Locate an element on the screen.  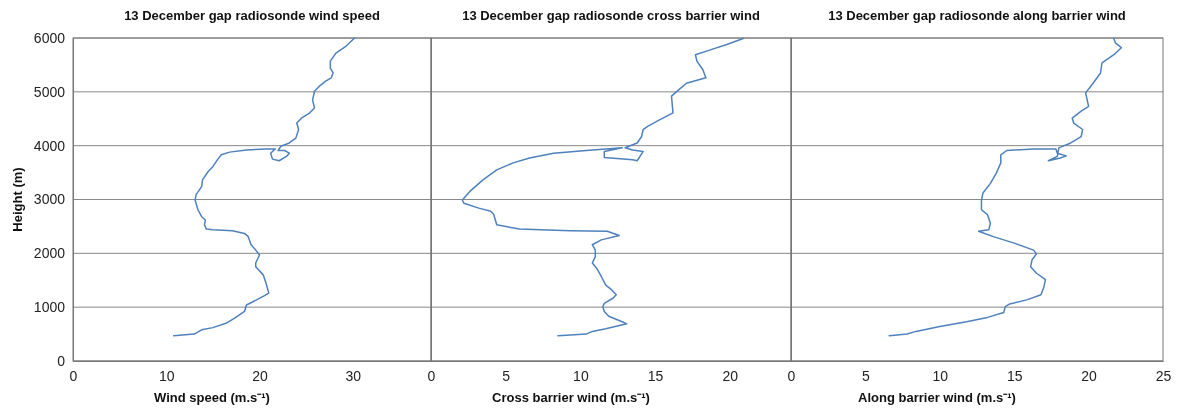
chart-title: 13 December gap radiosonde cross barrier wind is located at coordinates (611, 15).